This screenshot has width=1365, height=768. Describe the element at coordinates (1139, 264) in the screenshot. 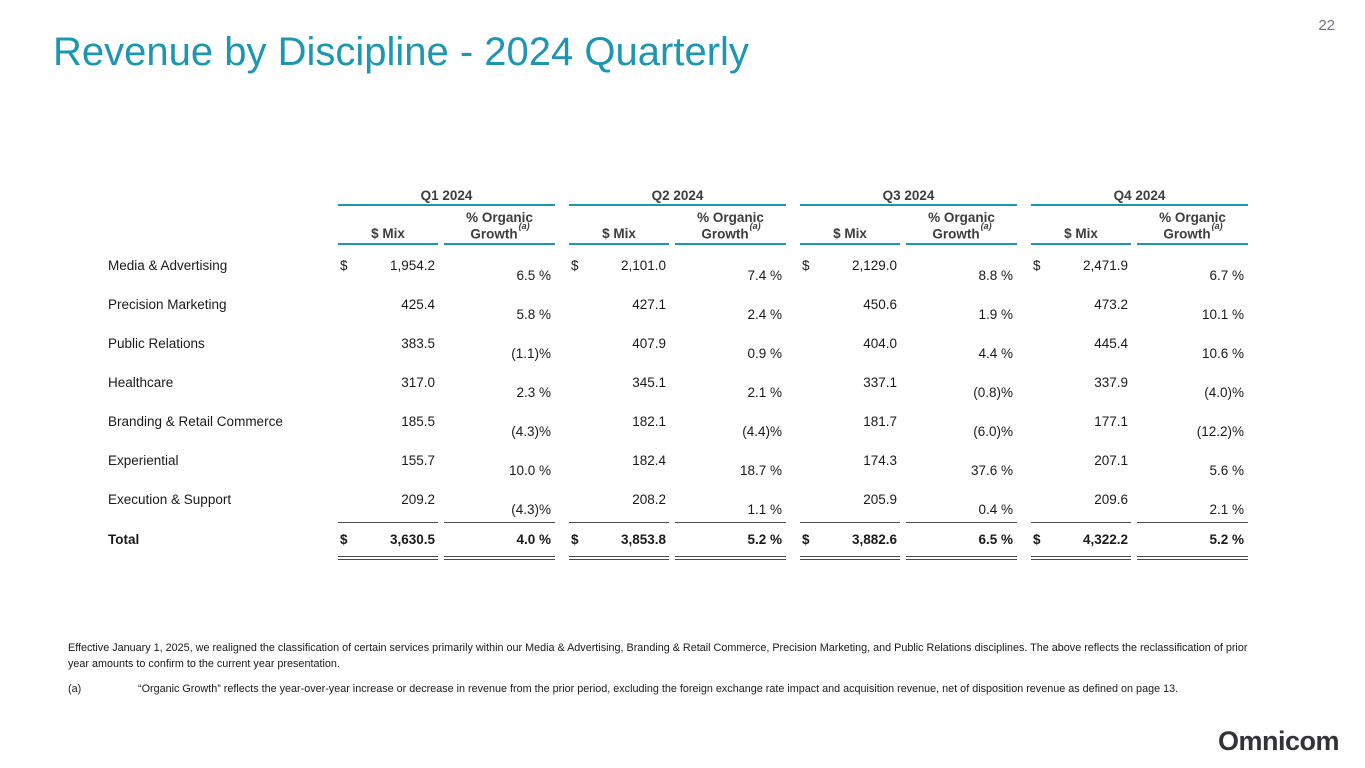

I see `quarter-cell: $2,471.9 6.7 %` at that location.